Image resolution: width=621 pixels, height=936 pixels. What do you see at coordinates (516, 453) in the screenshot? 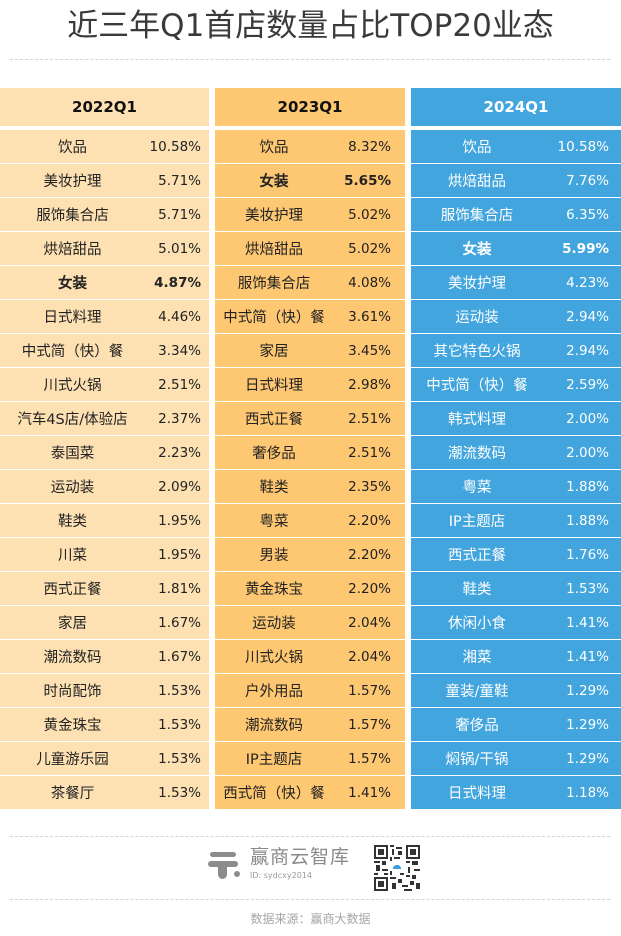
I see `table-row: 潮流数码 2.00%` at bounding box center [516, 453].